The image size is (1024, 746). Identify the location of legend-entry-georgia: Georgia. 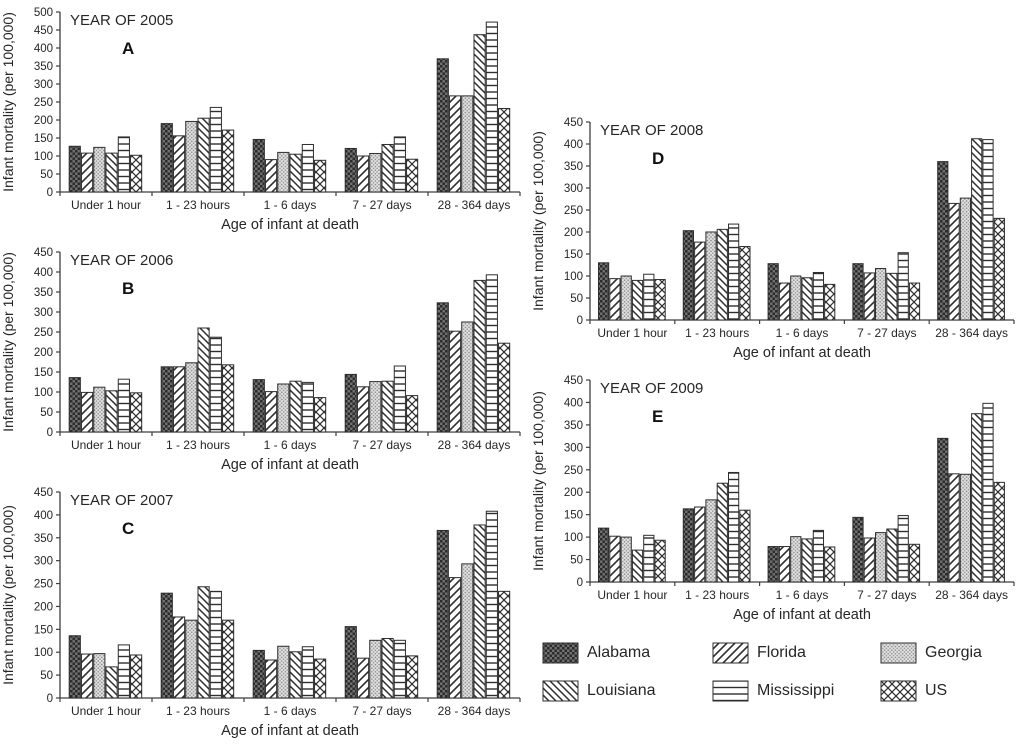
(946, 653).